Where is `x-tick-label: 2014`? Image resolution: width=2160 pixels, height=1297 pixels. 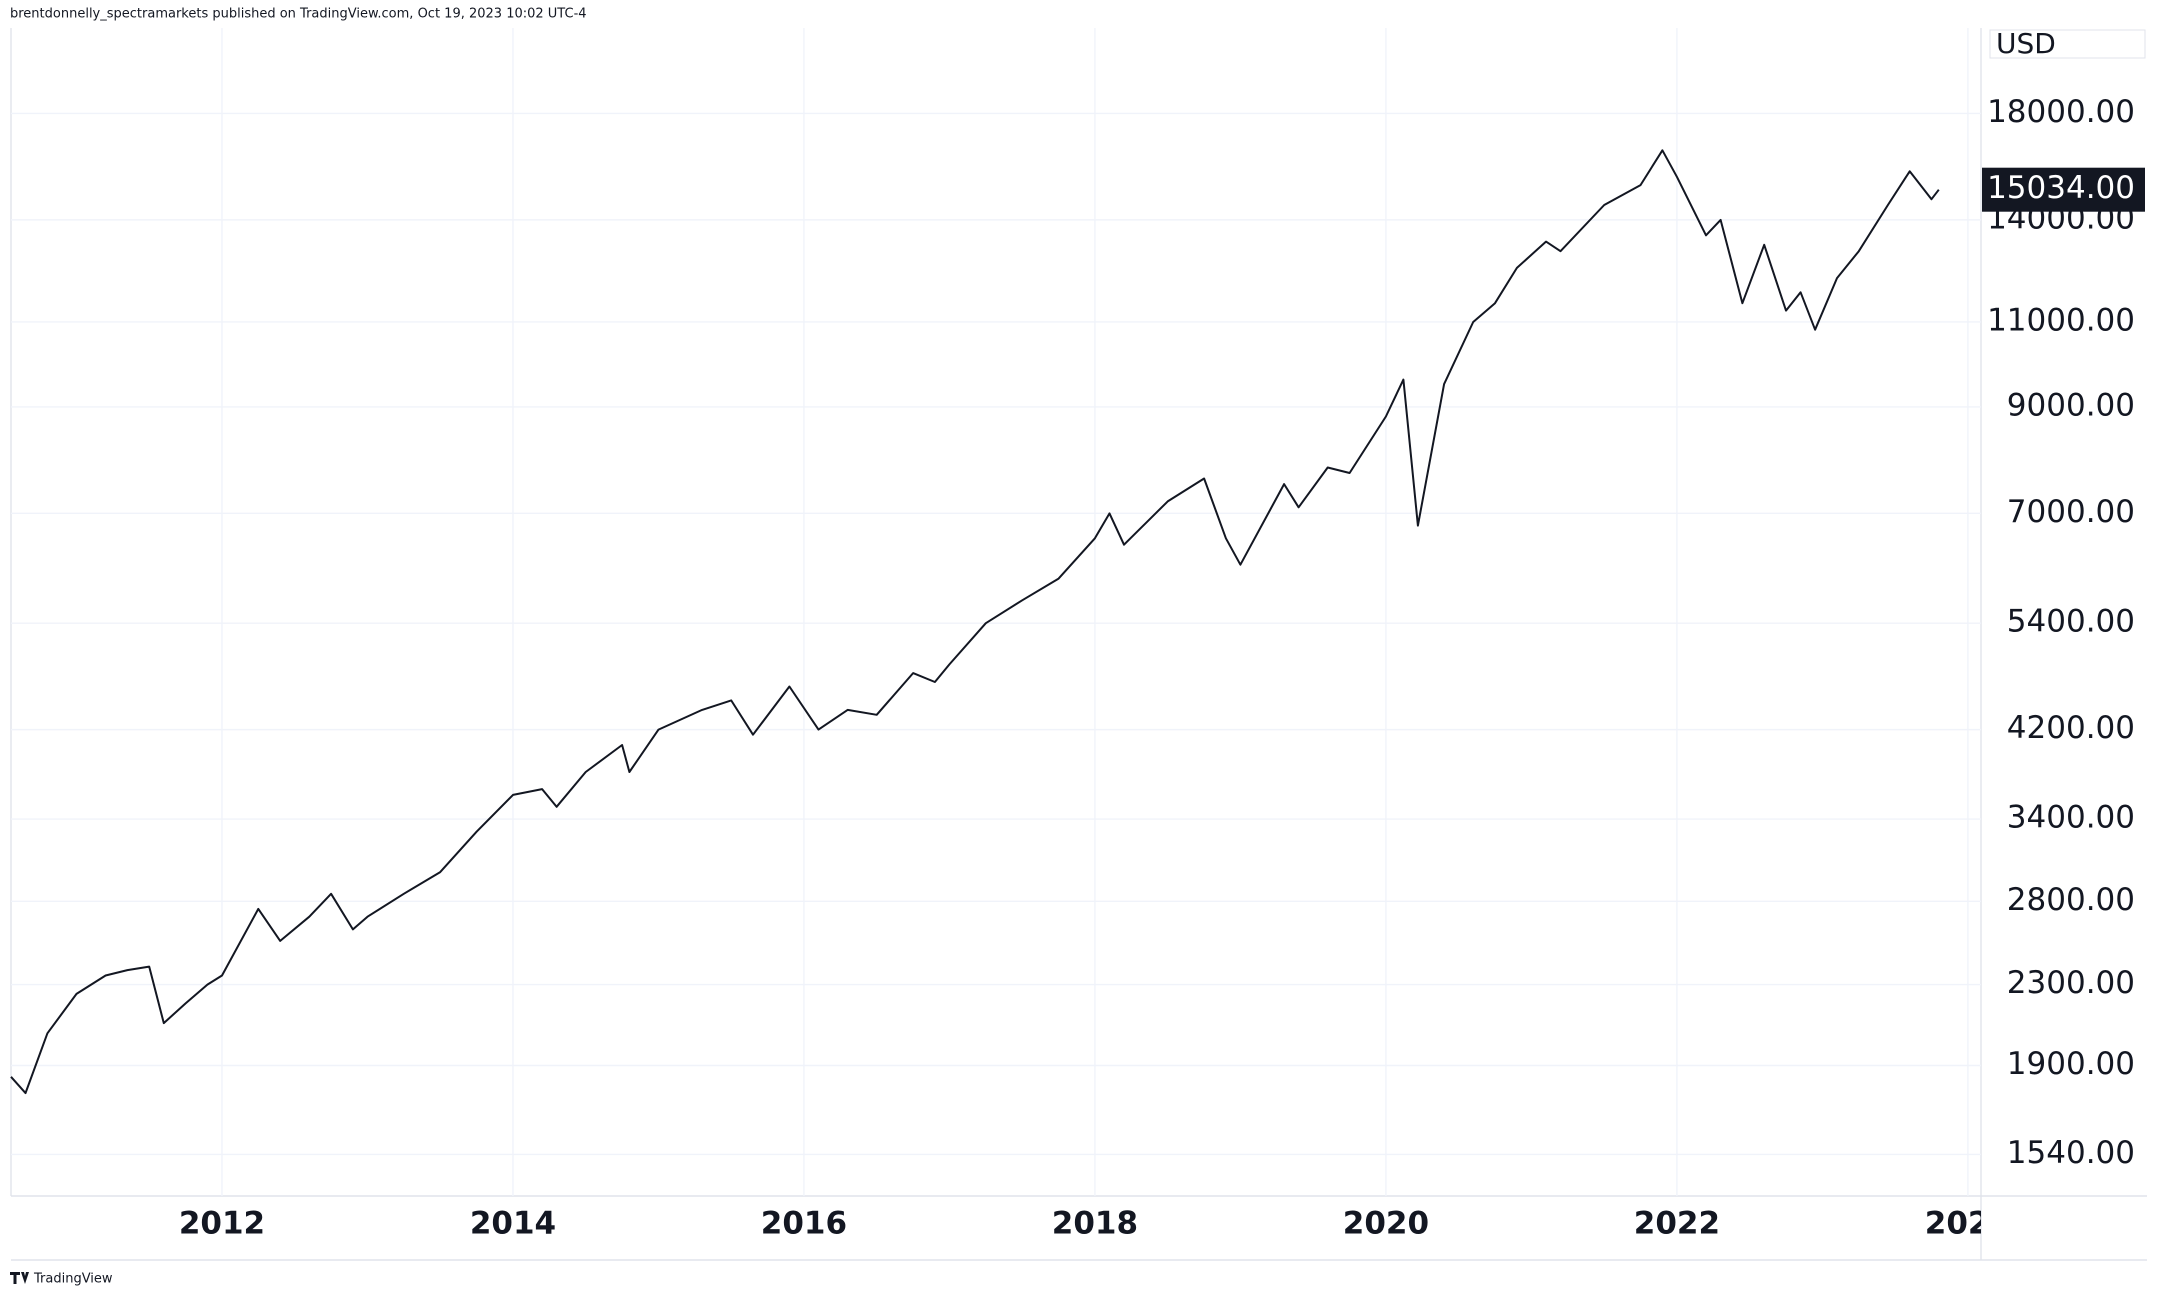
x-tick-label: 2014 is located at coordinates (513, 1224).